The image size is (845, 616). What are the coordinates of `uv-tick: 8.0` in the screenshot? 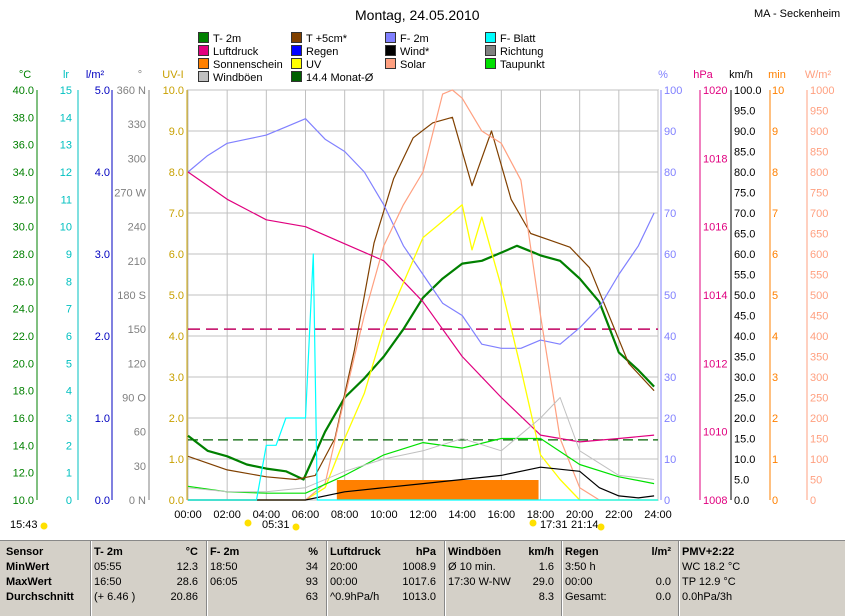 It's located at (176, 173).